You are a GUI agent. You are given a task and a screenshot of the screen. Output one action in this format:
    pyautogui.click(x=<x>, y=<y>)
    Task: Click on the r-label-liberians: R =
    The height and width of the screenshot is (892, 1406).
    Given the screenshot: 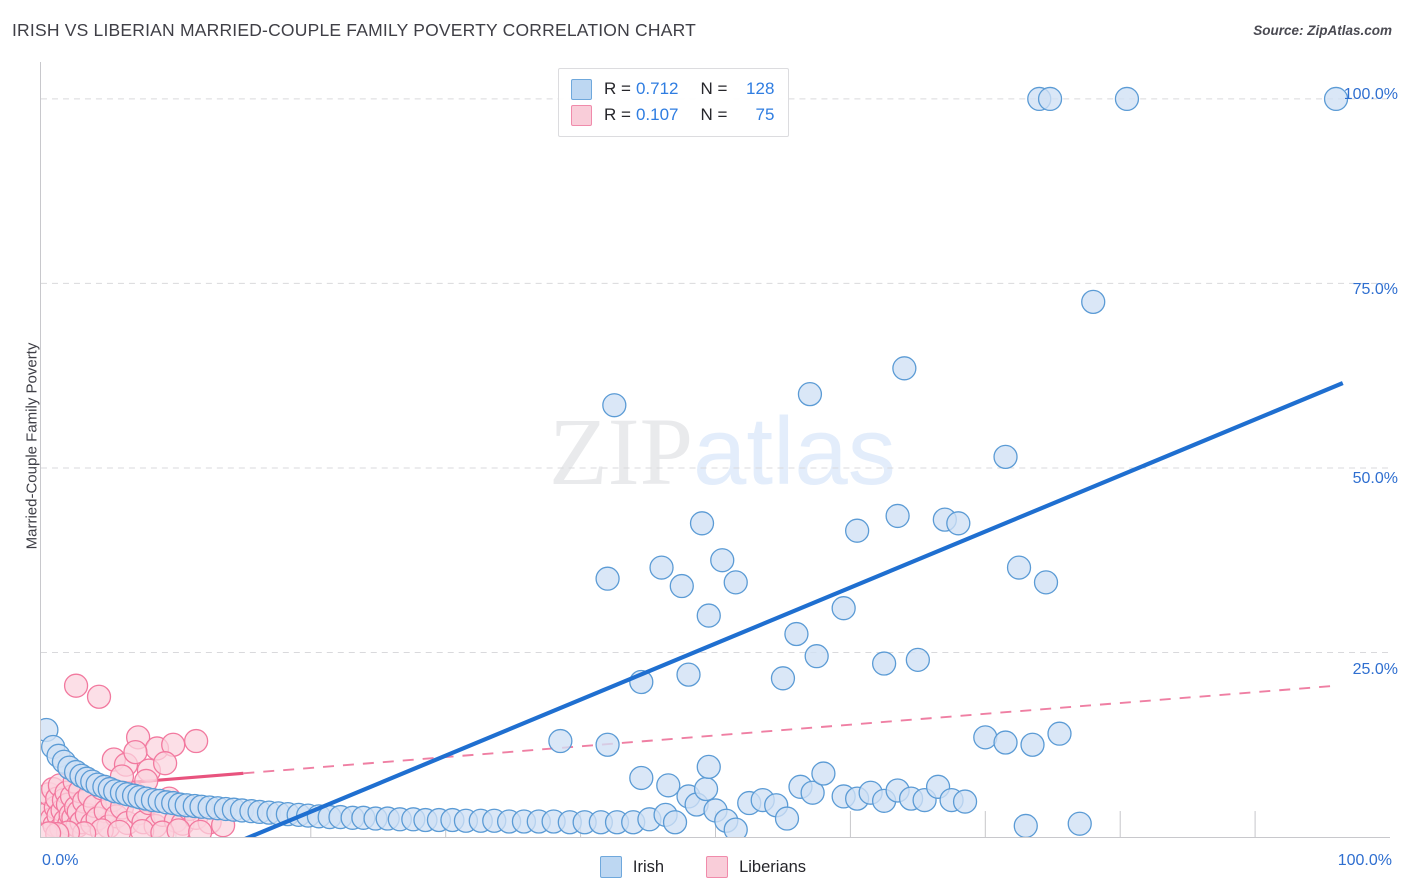 What is the action you would take?
    pyautogui.click(x=617, y=114)
    